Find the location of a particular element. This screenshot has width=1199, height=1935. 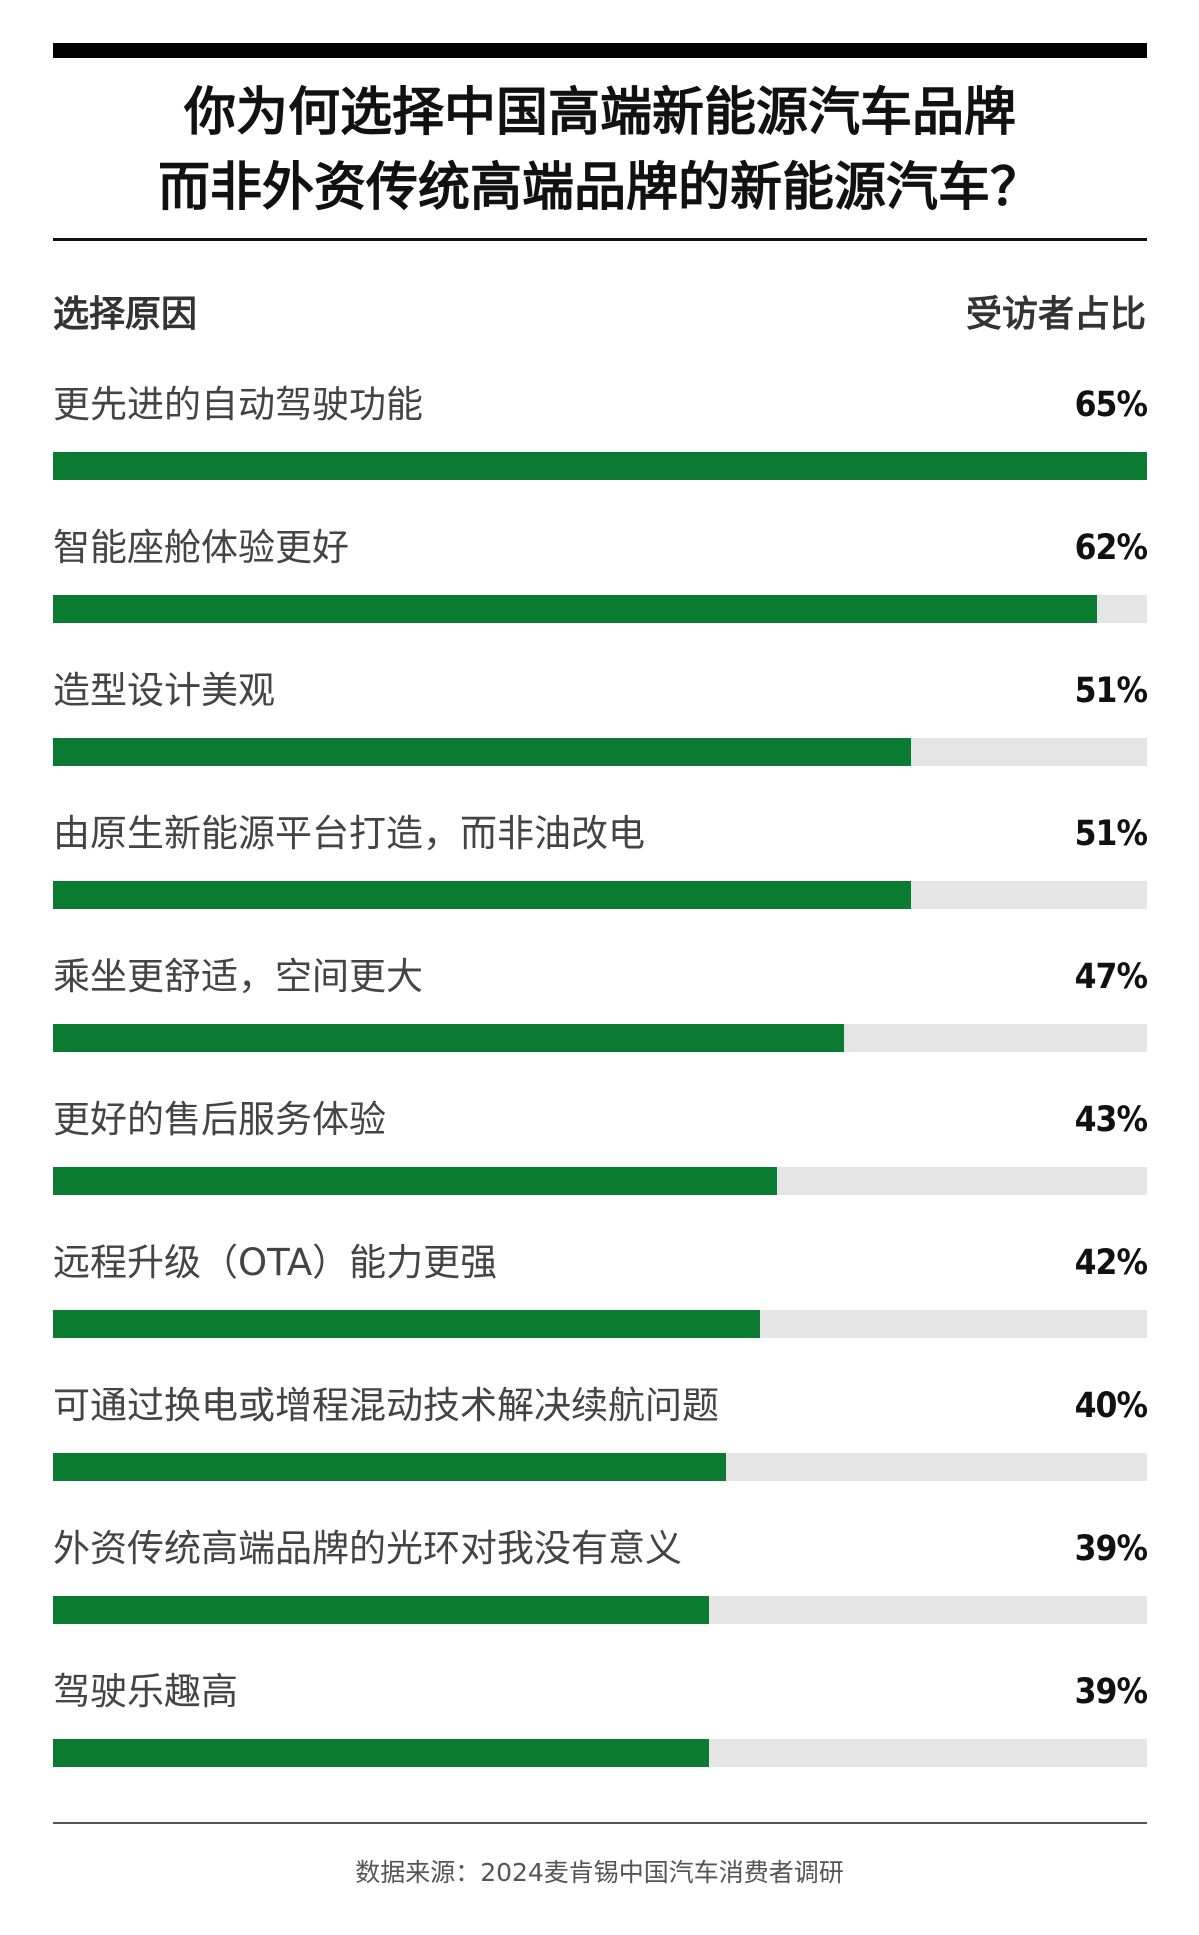

bar-row: 更好的售后服务体验 43% is located at coordinates (600, 1166).